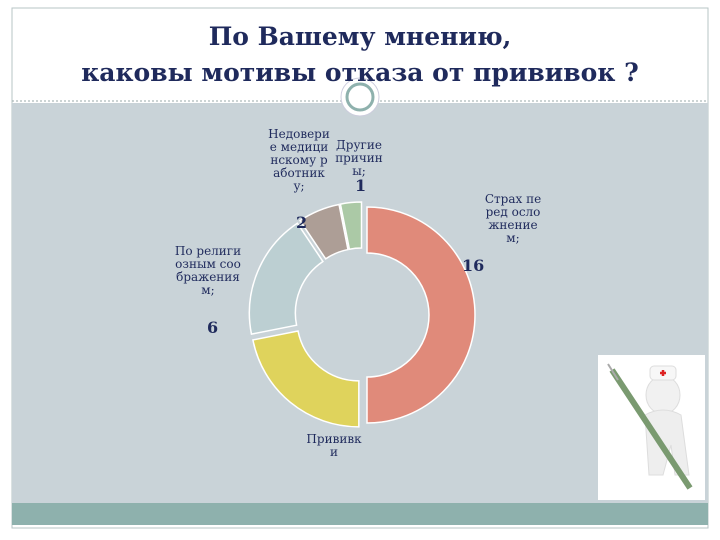  I want to click on chart-title: По Вашему мнению,, so click(360, 36).